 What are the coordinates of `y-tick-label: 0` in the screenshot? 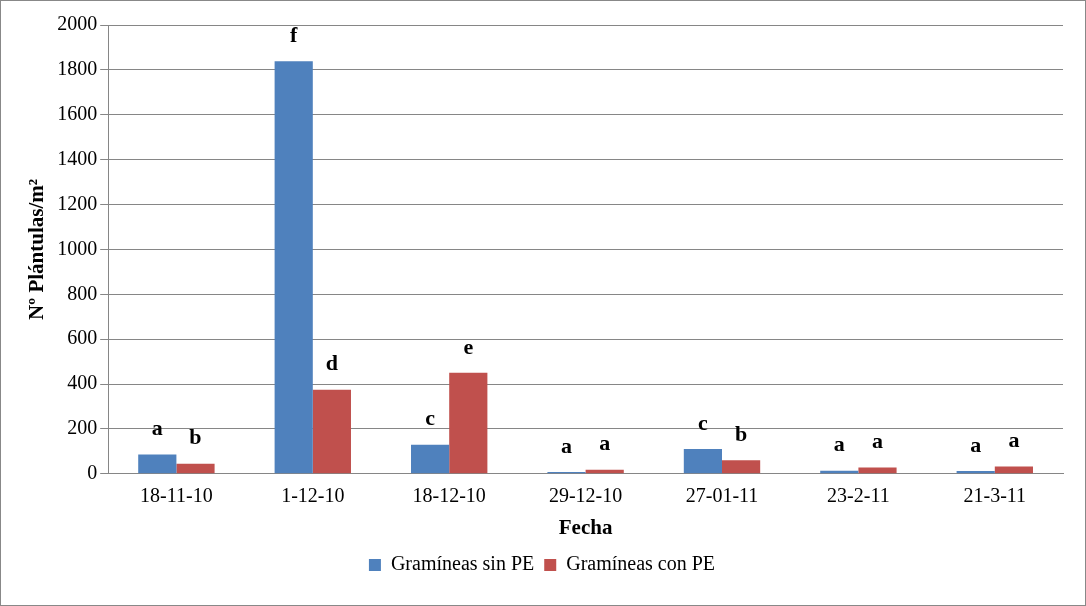 It's located at (92, 472).